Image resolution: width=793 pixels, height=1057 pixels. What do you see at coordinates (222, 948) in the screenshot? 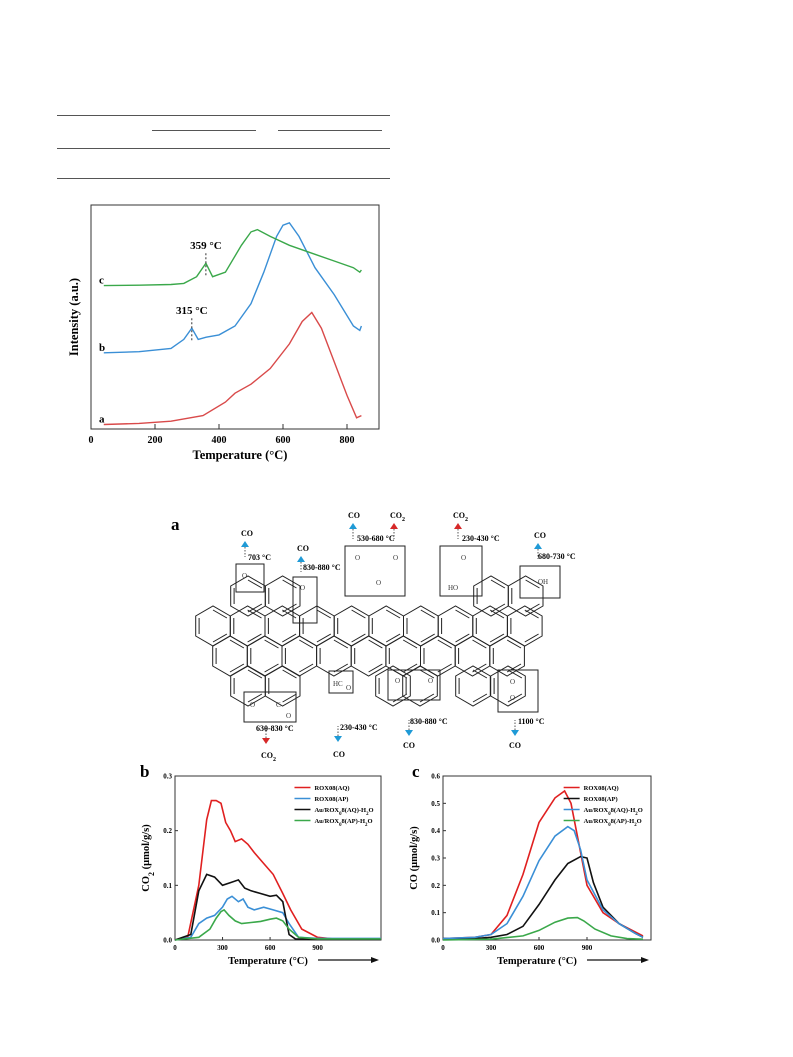
I see `co2-x-tick-label: 300` at bounding box center [222, 948].